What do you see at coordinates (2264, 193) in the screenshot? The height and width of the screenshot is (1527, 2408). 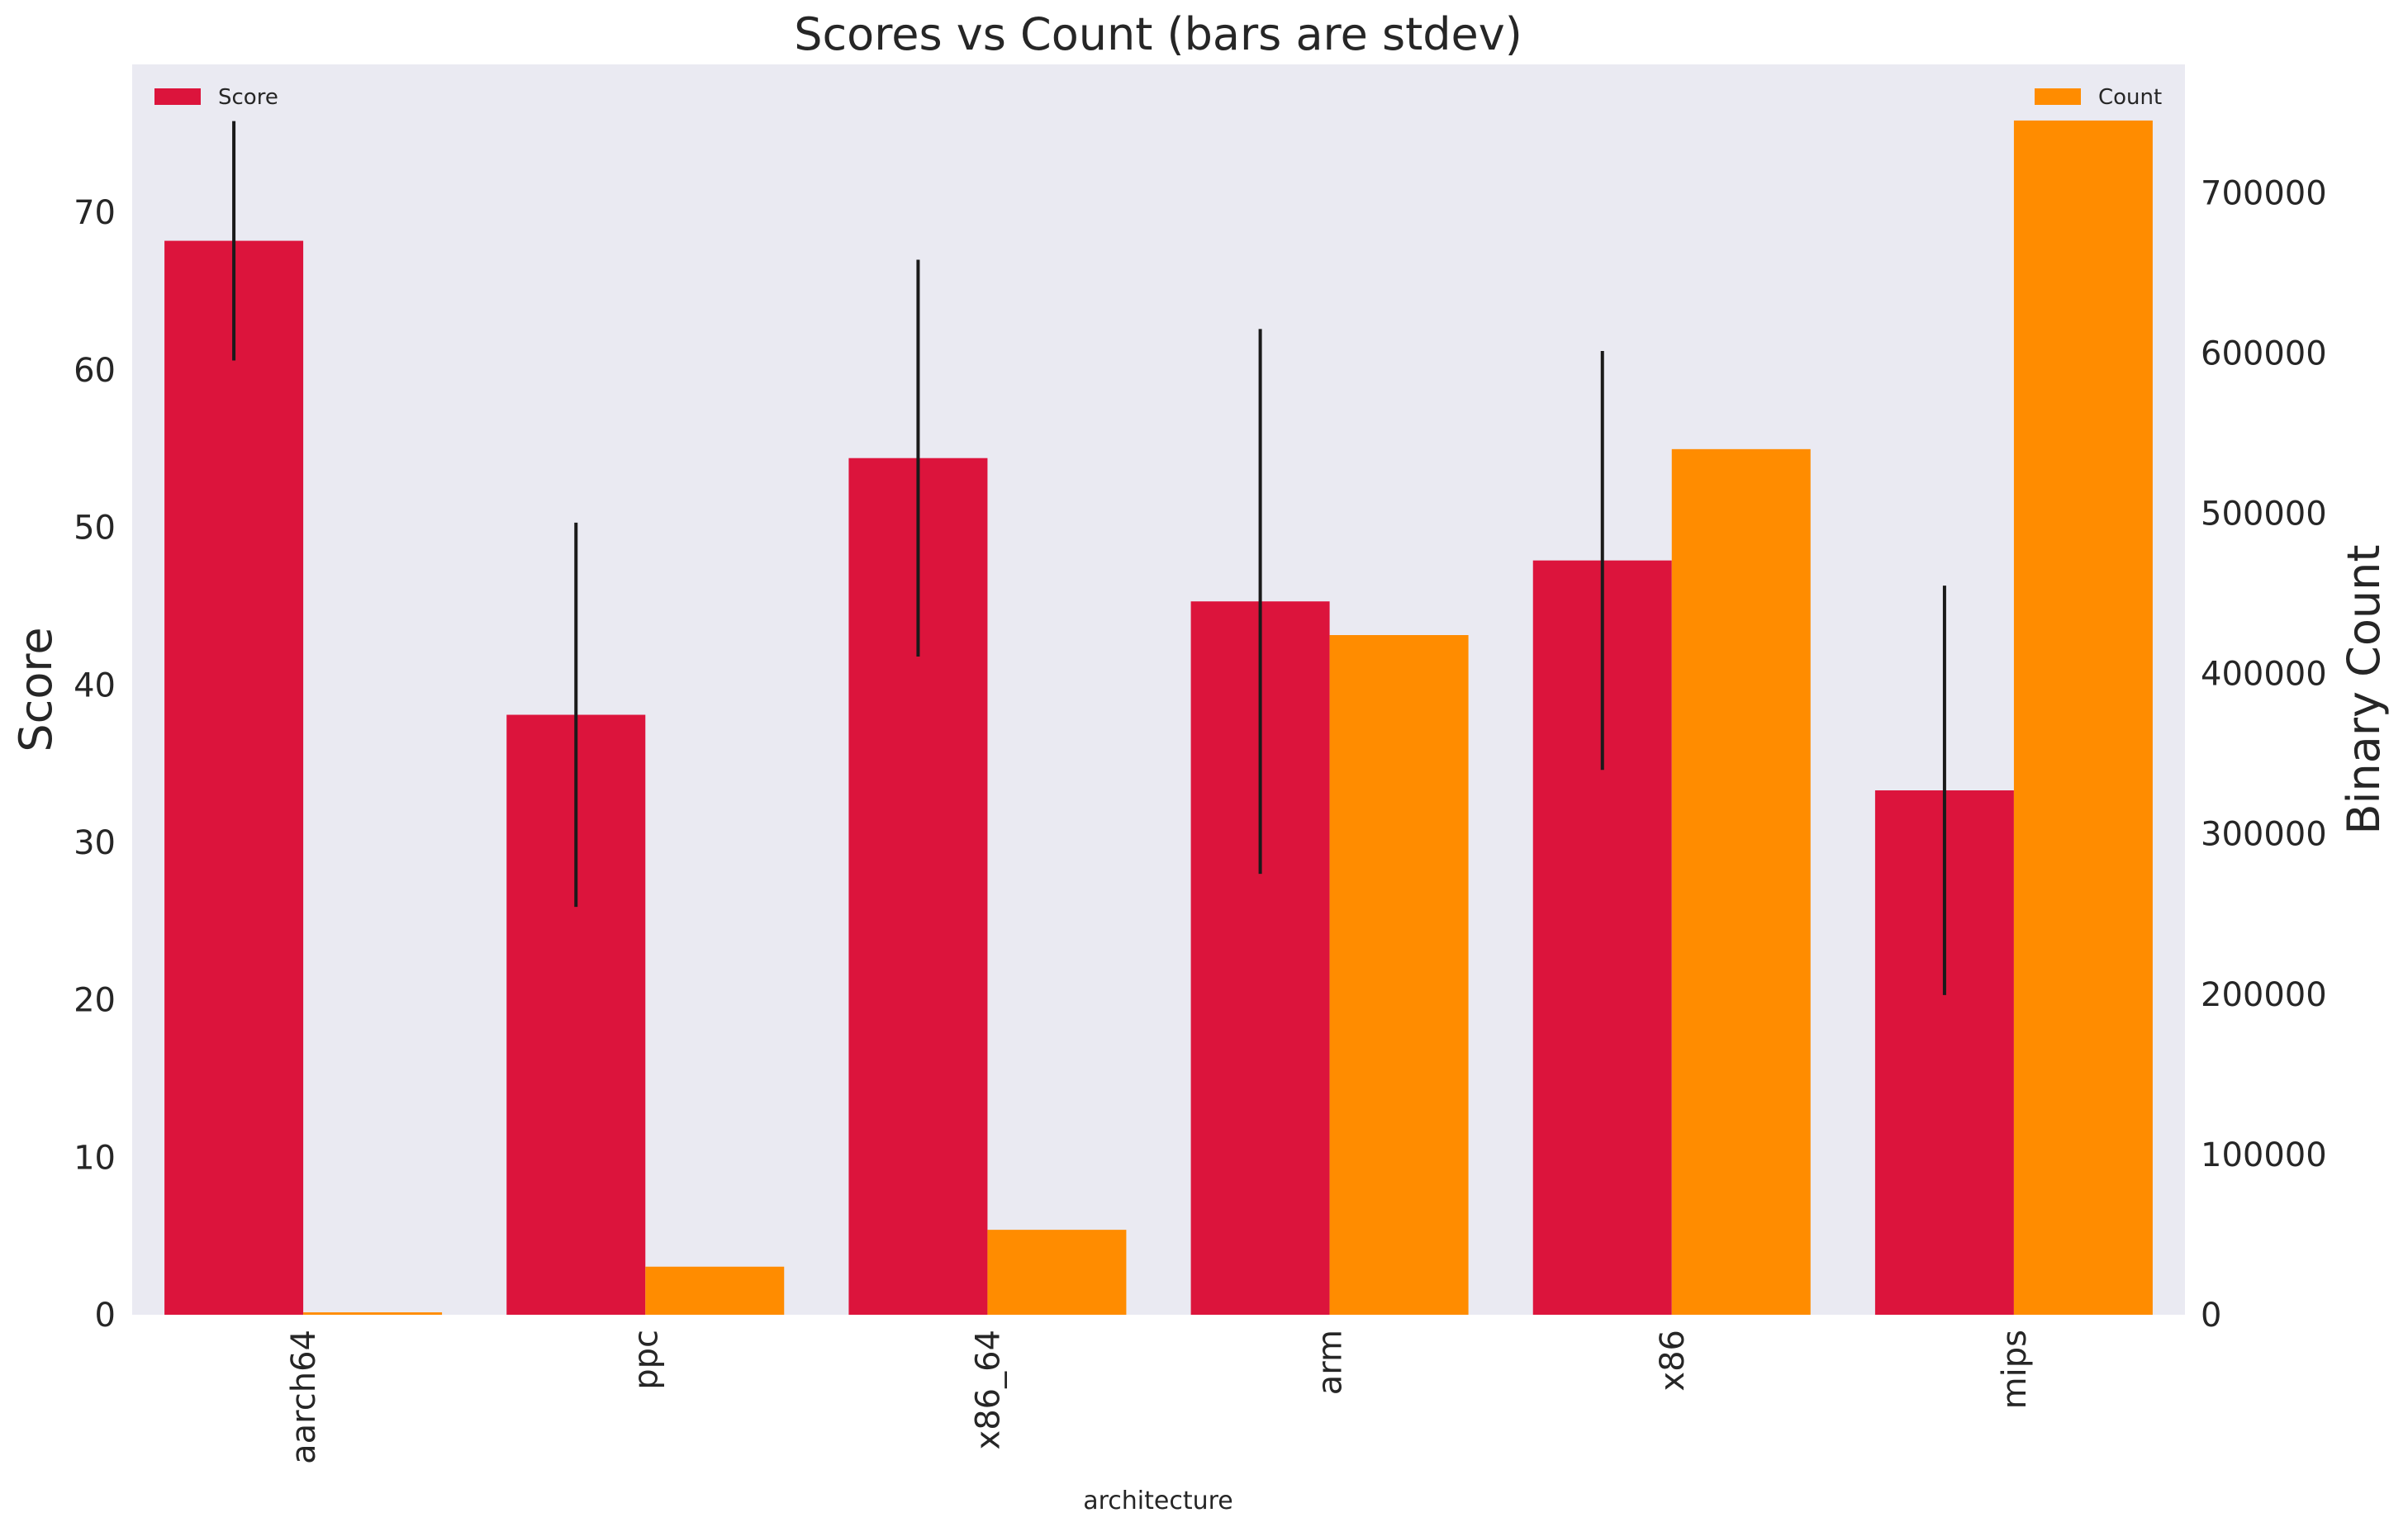 I see `y-tick-label-right: 700000` at bounding box center [2264, 193].